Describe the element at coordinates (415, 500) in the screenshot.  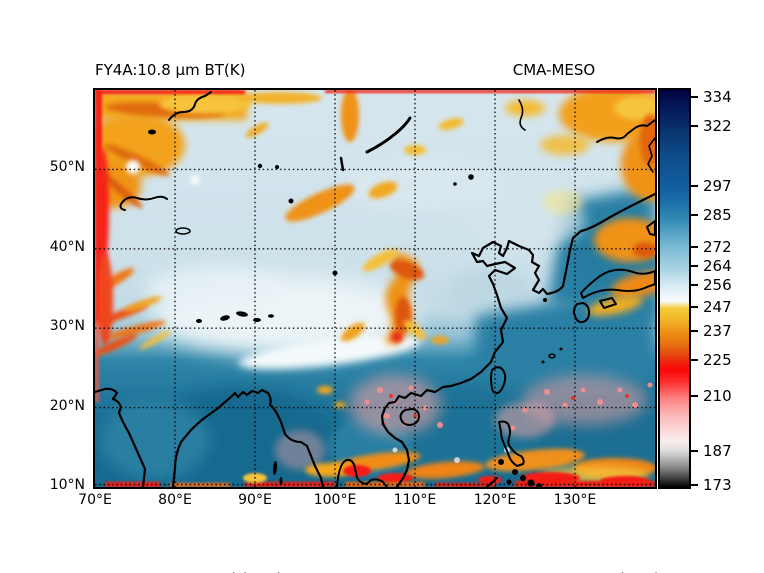
I see `x-tick-label: 110°E` at that location.